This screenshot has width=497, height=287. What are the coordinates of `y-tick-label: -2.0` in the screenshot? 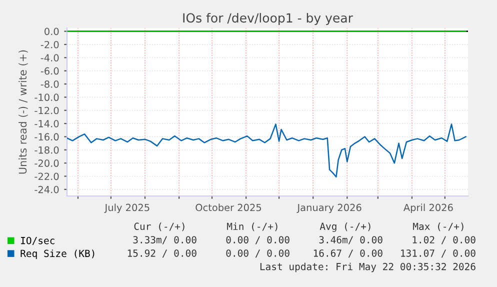 It's located at (49, 44).